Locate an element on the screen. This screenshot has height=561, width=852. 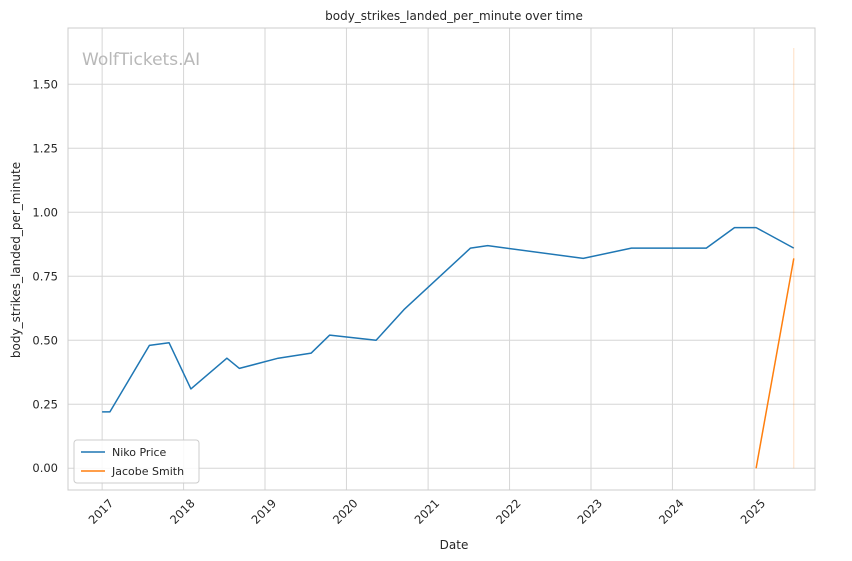
x-tick-label: 2025 is located at coordinates (753, 511).